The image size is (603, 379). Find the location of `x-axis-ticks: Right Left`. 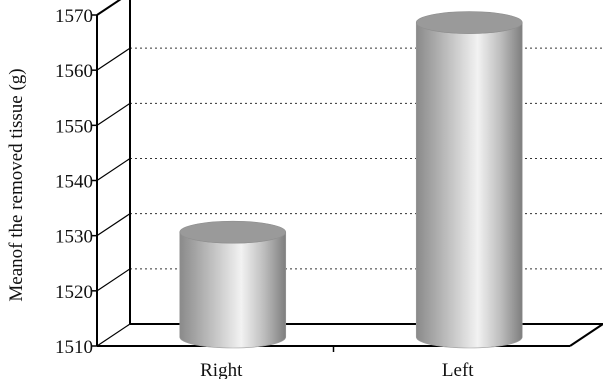

x-axis-ticks: Right Left is located at coordinates (337, 362).